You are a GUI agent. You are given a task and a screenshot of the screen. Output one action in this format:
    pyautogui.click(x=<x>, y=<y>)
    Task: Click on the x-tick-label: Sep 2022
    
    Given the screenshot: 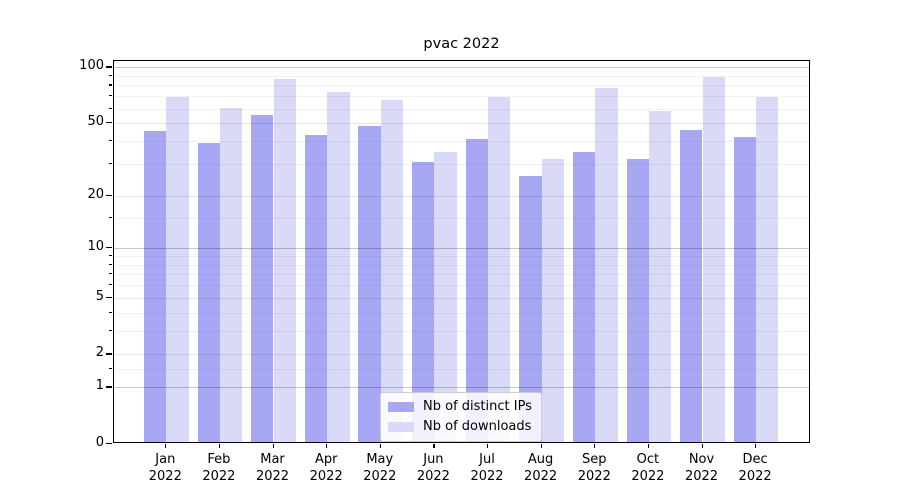 What is the action you would take?
    pyautogui.click(x=594, y=468)
    